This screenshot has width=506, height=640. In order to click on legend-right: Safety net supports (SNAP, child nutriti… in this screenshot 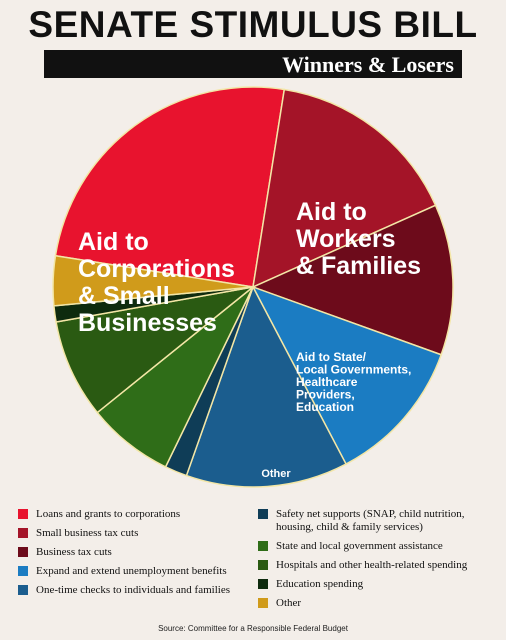, I will do `click(378, 562)`.